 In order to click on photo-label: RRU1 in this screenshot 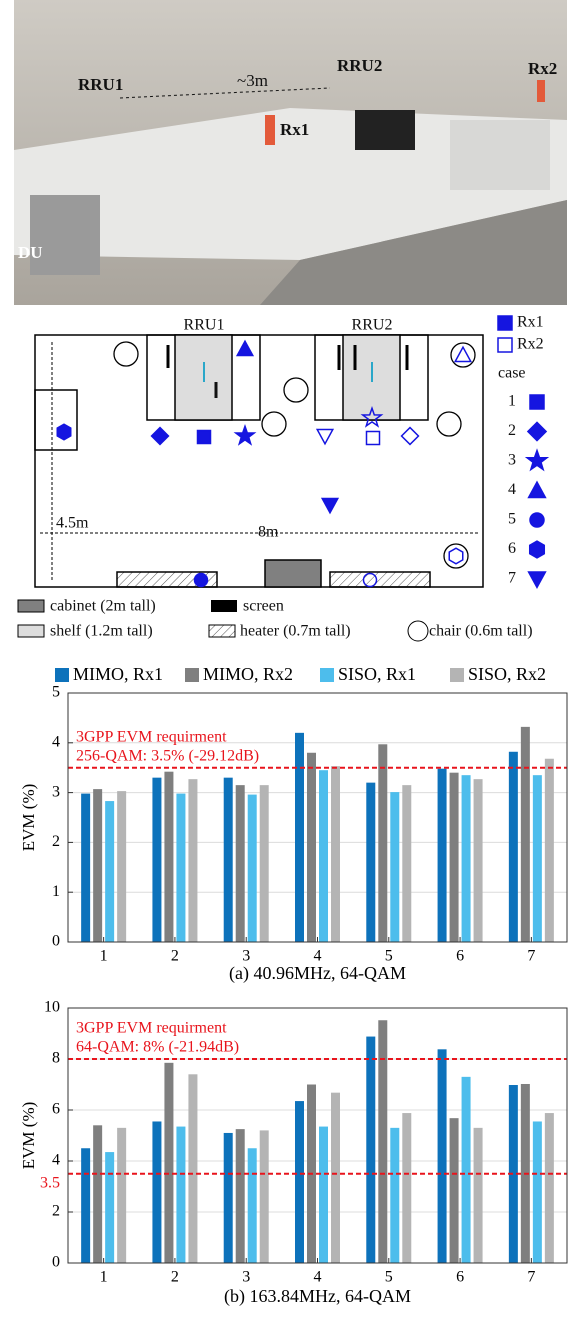, I will do `click(100, 84)`.